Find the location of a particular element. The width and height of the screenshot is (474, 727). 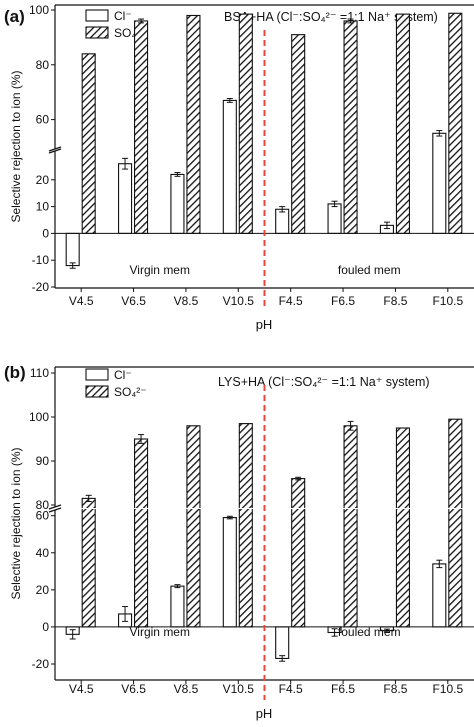

panel-b-ylabel: Selective rejection to ion (%) is located at coordinates (16, 523).